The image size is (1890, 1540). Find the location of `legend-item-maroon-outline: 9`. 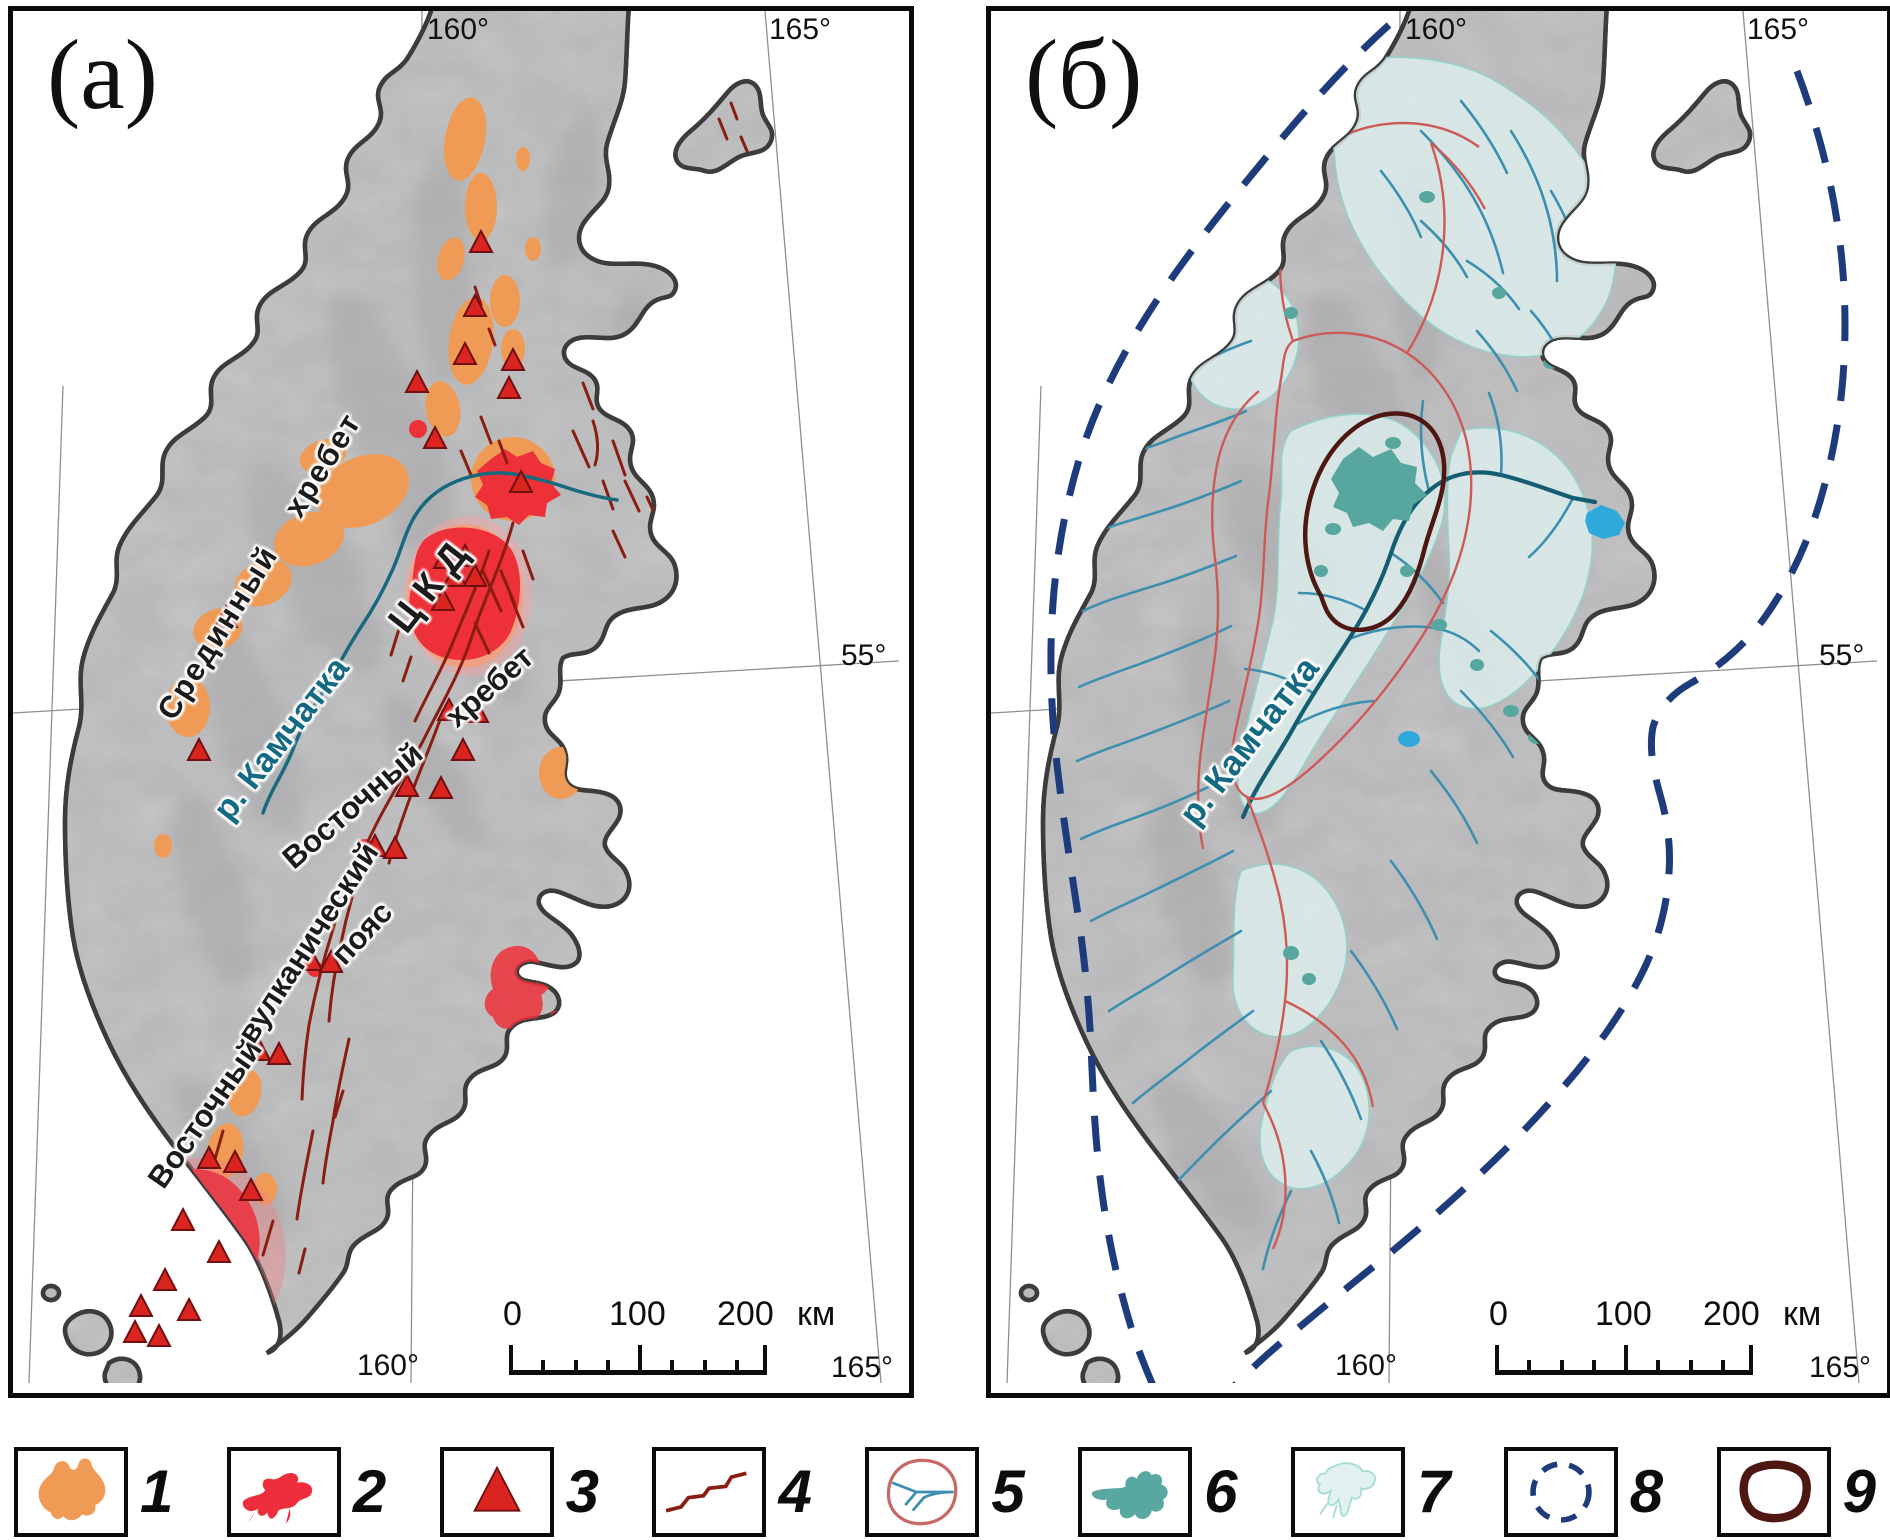

legend-item-maroon-outline: 9 is located at coordinates (1796, 1492).